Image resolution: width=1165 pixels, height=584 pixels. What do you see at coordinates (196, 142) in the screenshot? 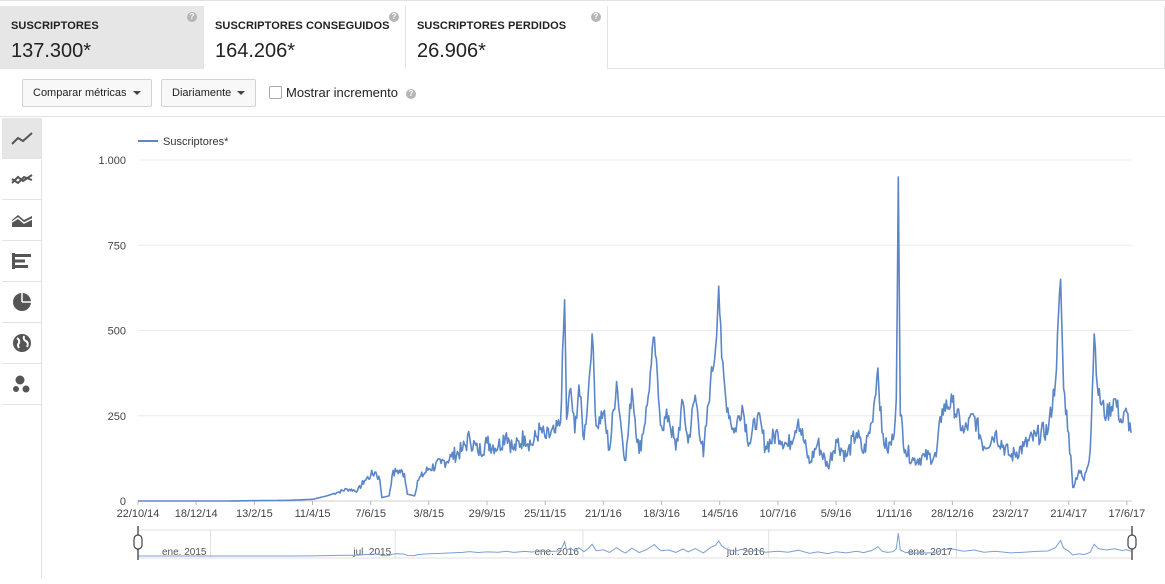
I see `legend-label: Suscriptores*` at bounding box center [196, 142].